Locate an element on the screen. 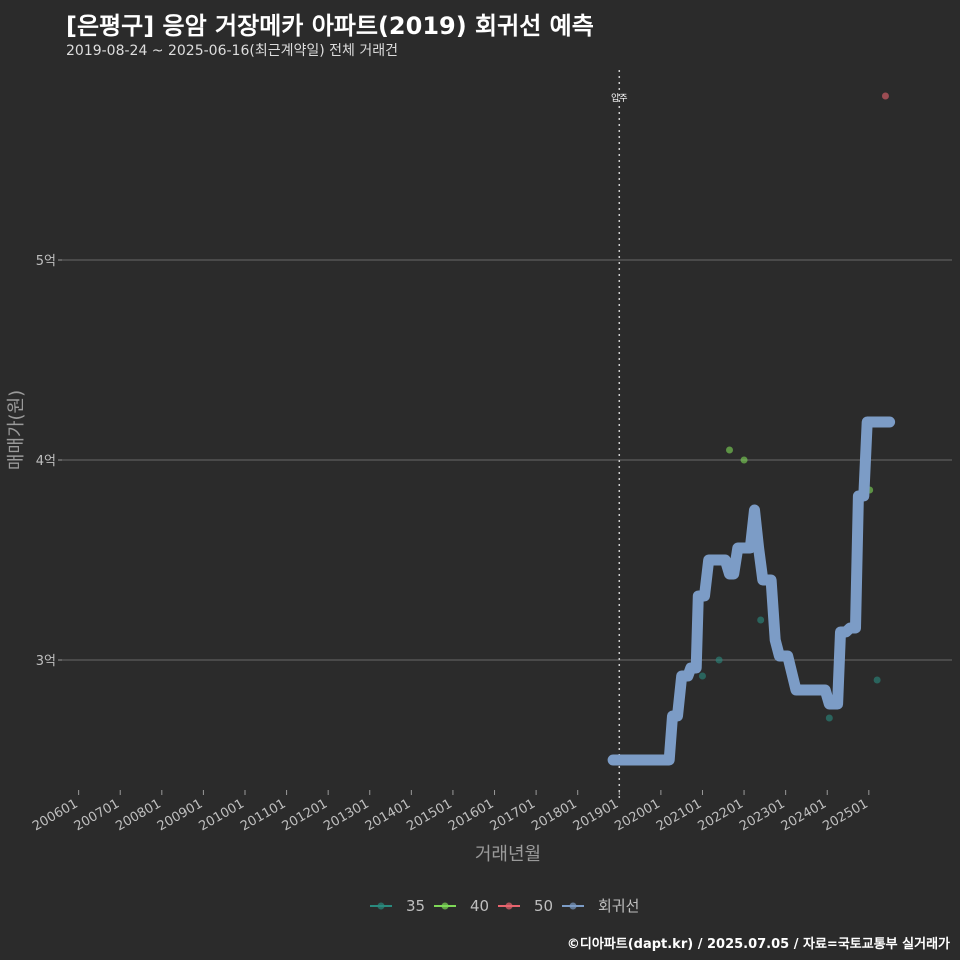 The image size is (960, 960). x-tick-label: 201301 is located at coordinates (346, 815).